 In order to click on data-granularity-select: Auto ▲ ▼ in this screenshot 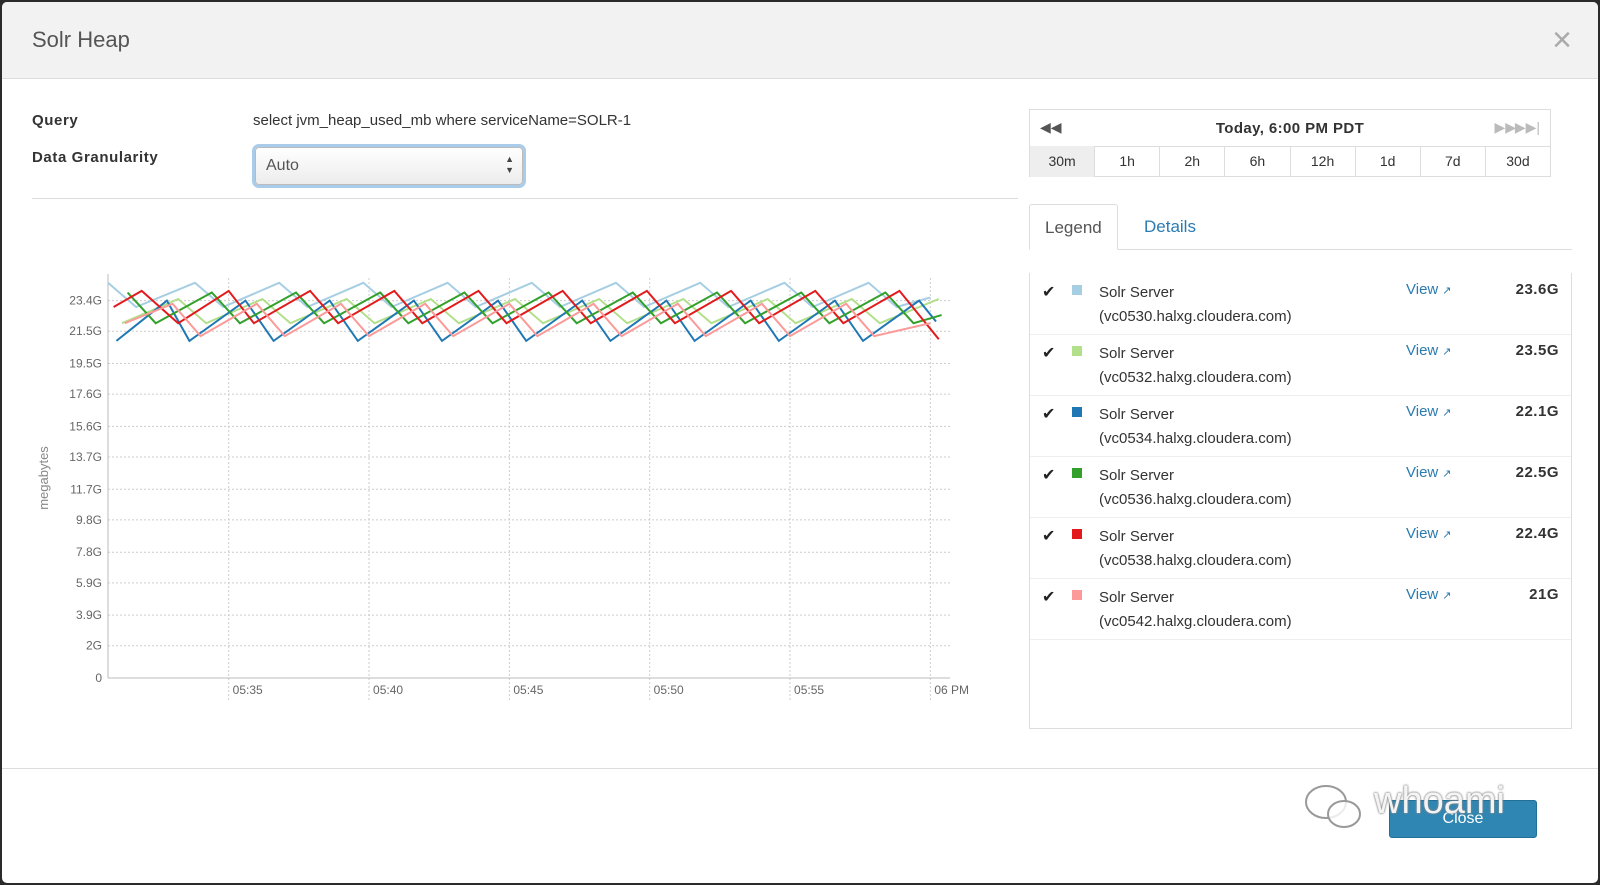, I will do `click(389, 166)`.